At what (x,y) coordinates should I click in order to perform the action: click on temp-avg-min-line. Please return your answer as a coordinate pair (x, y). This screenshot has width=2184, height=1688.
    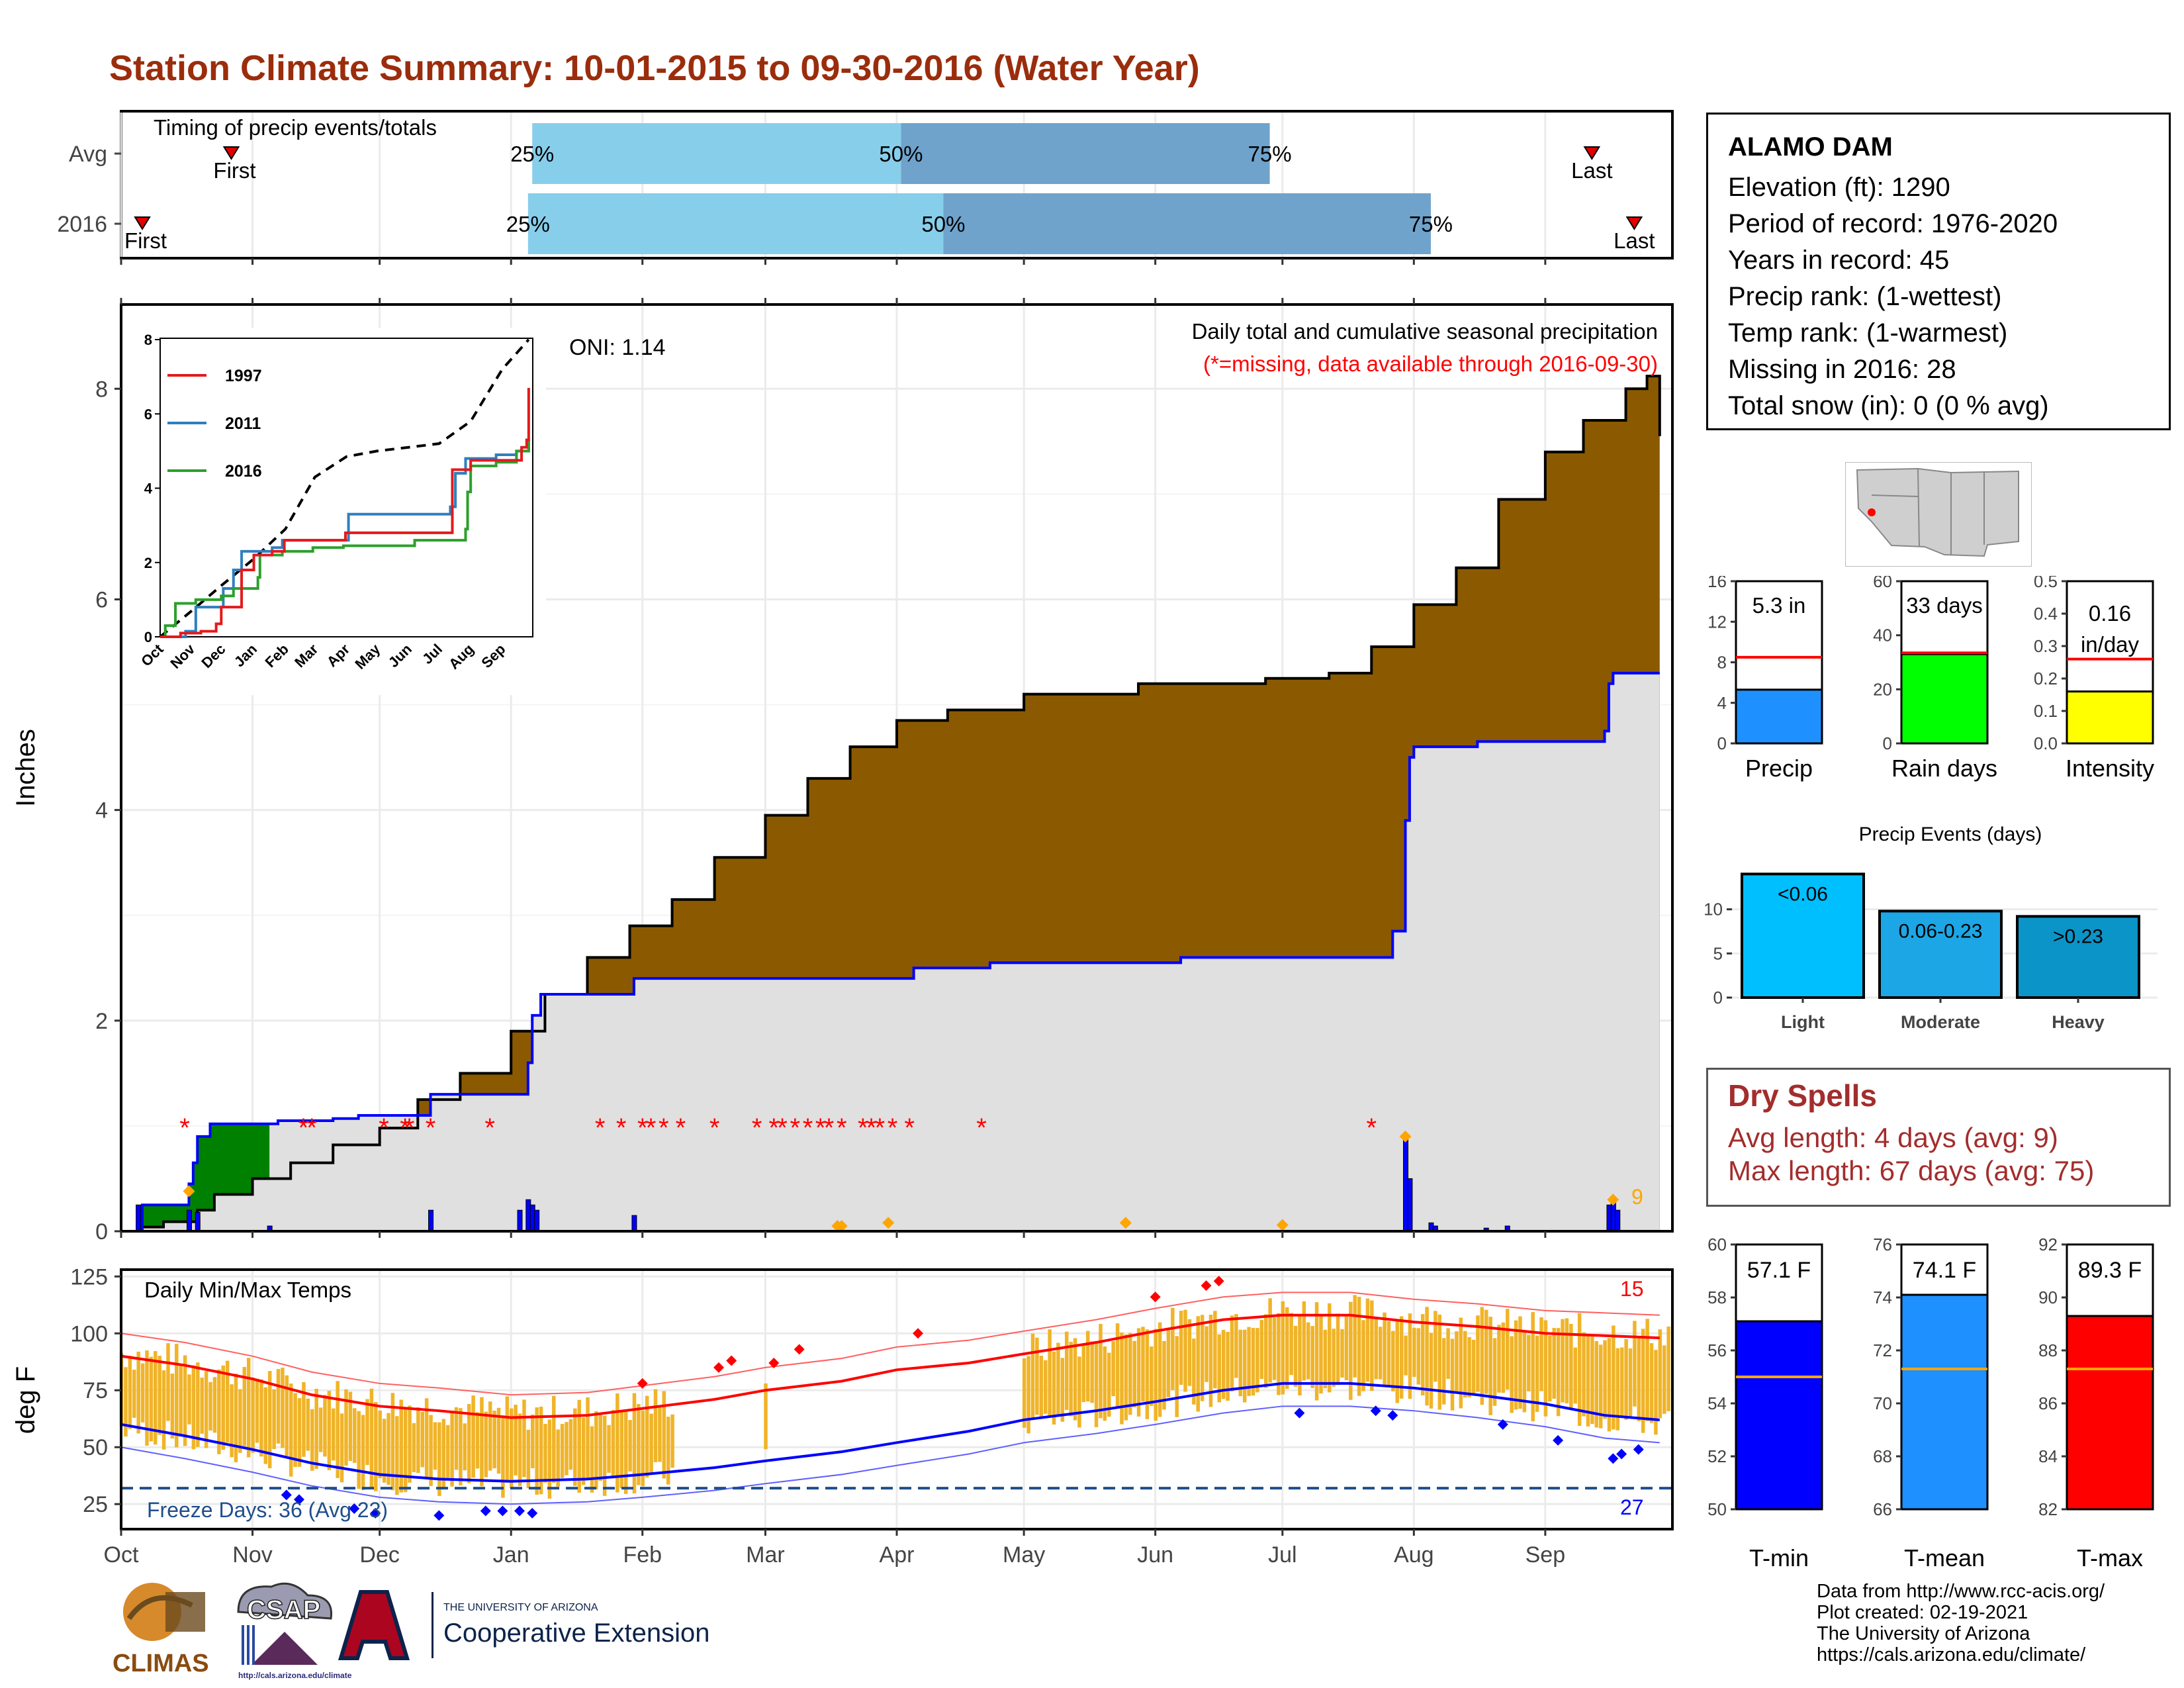
    Looking at the image, I should click on (890, 1432).